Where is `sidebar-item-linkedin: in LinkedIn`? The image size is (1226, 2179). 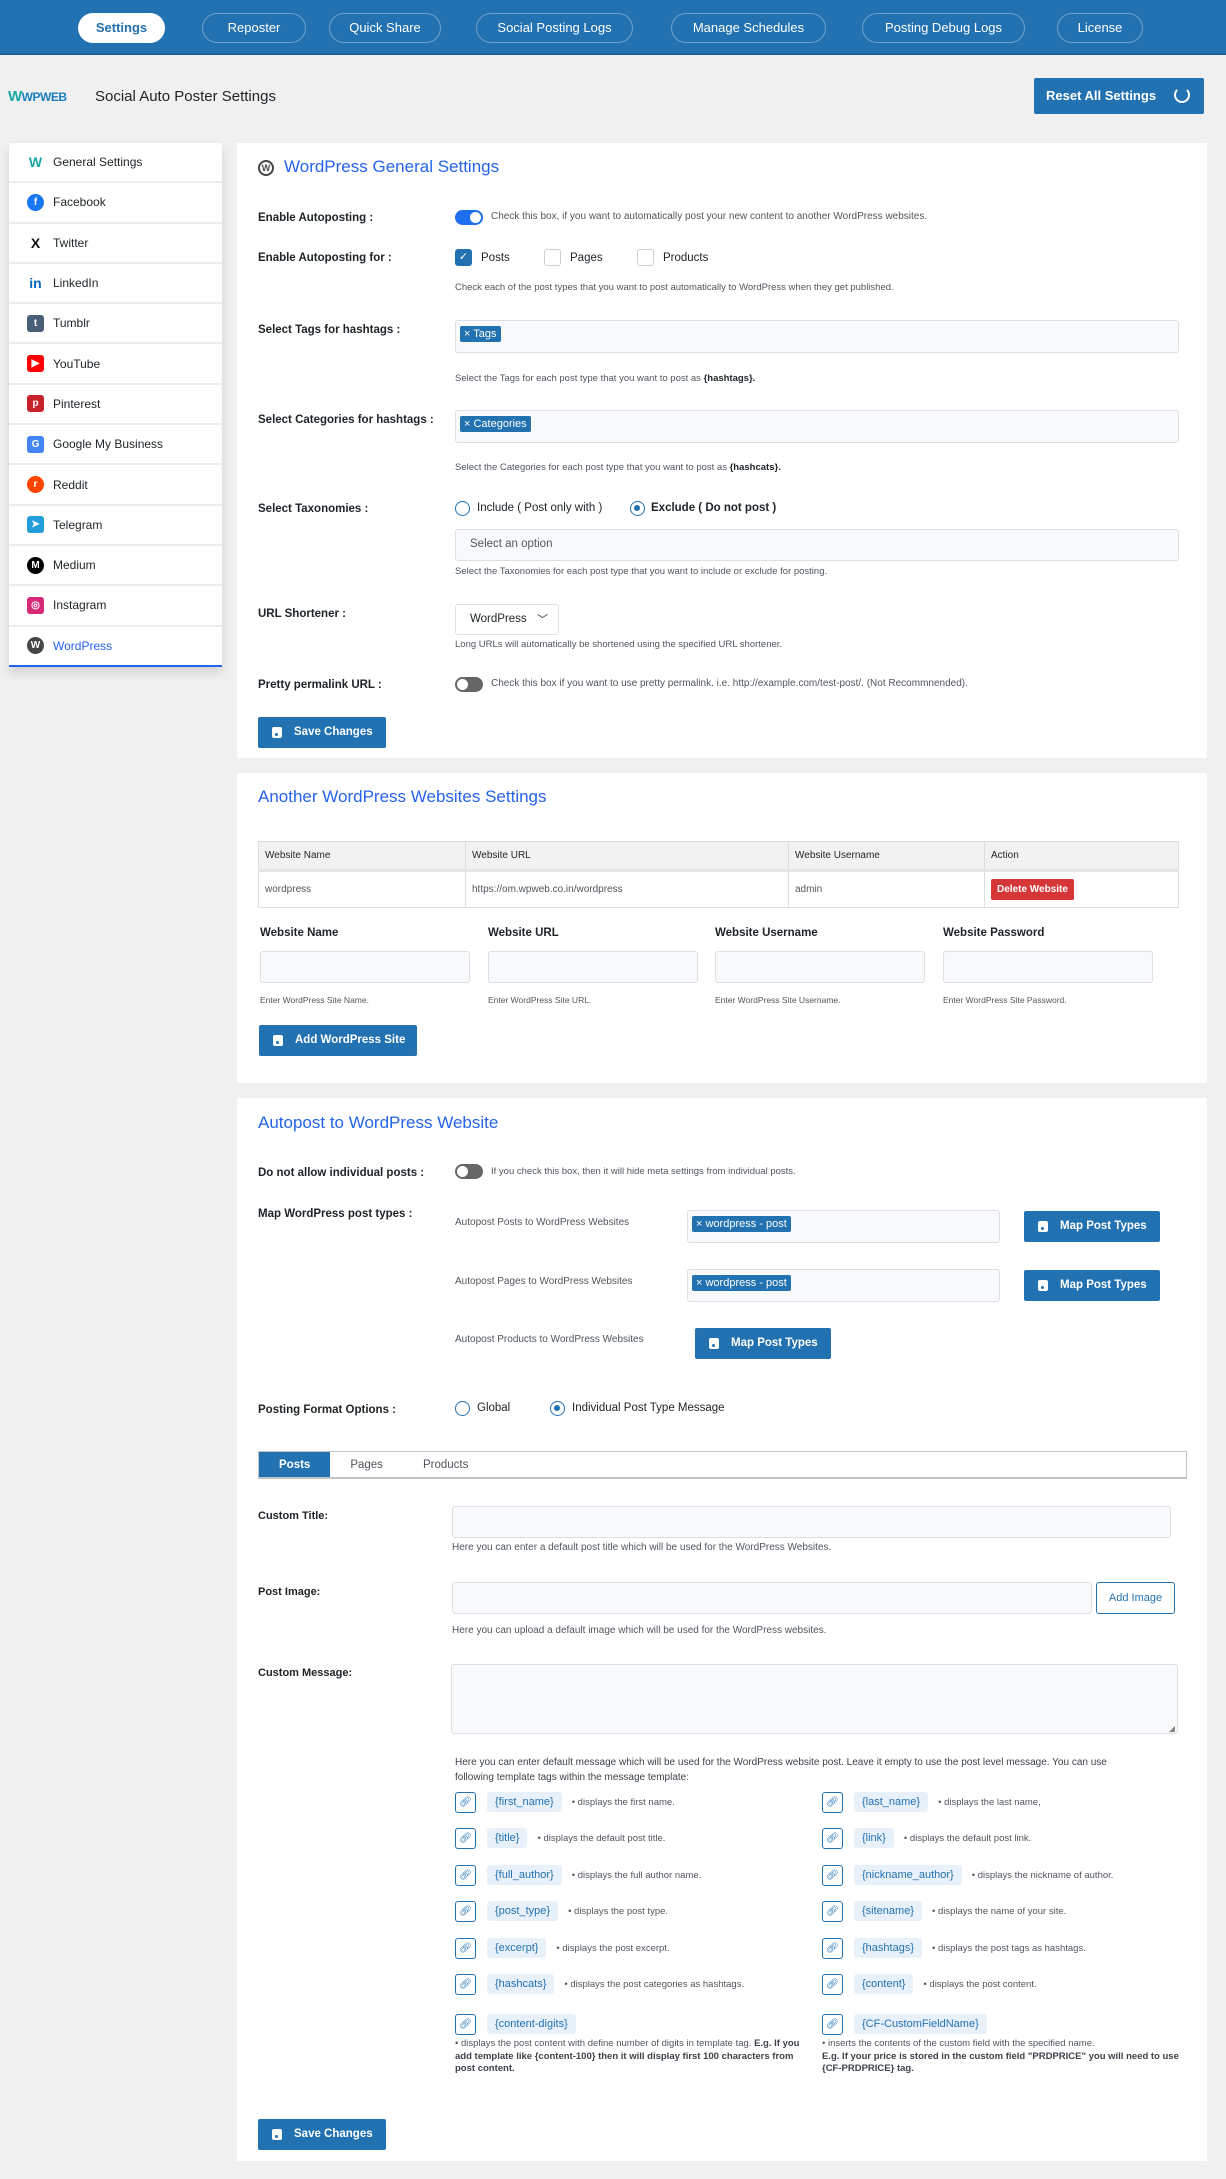
sidebar-item-linkedin: in LinkedIn is located at coordinates (115, 284).